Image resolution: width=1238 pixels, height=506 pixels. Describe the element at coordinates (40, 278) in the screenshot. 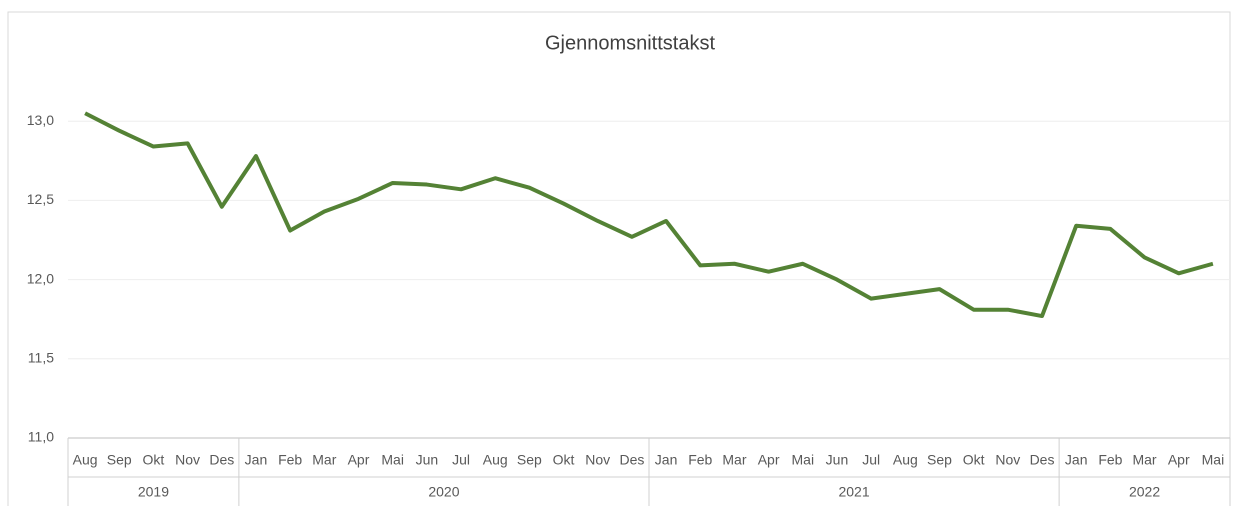

I see `y-tick-label: 12,0` at that location.